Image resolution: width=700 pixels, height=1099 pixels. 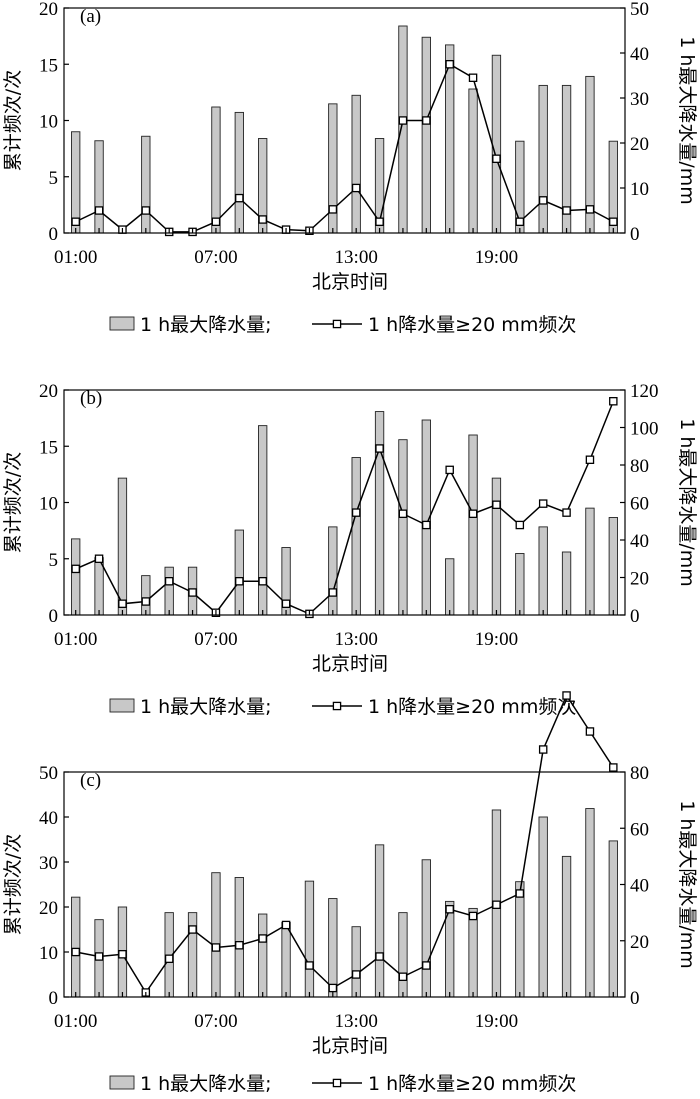 What do you see at coordinates (337, 1083) in the screenshot?
I see `legend-line-marker` at bounding box center [337, 1083].